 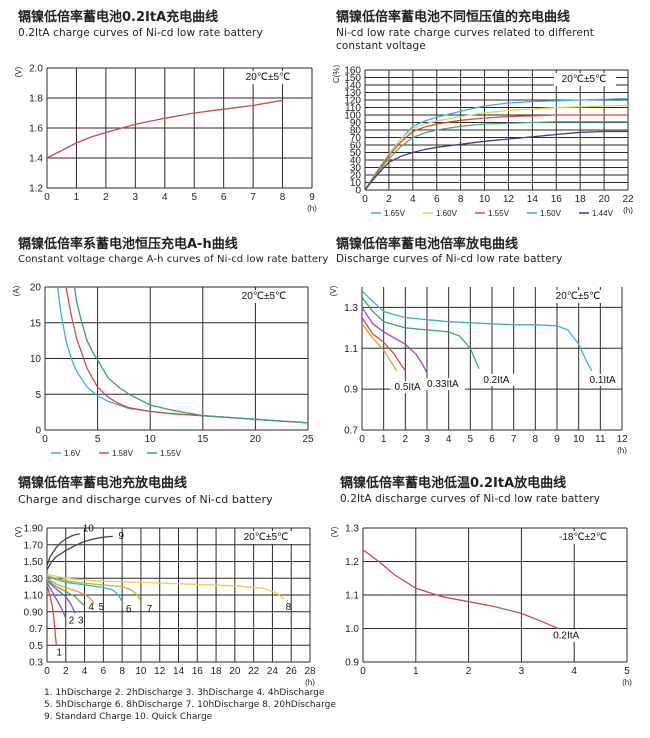 I want to click on chart5-xtick-label: 18, so click(x=217, y=671).